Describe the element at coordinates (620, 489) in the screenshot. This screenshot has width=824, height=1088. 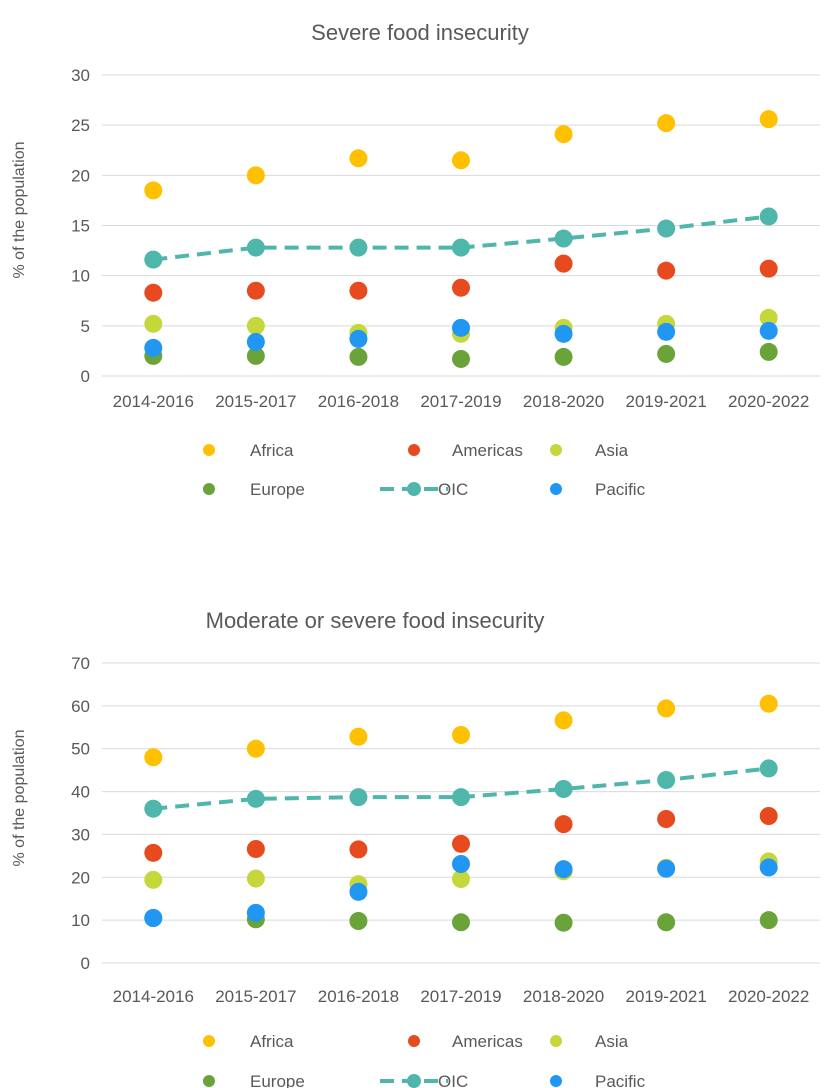
I see `legend-label: Pacific` at that location.